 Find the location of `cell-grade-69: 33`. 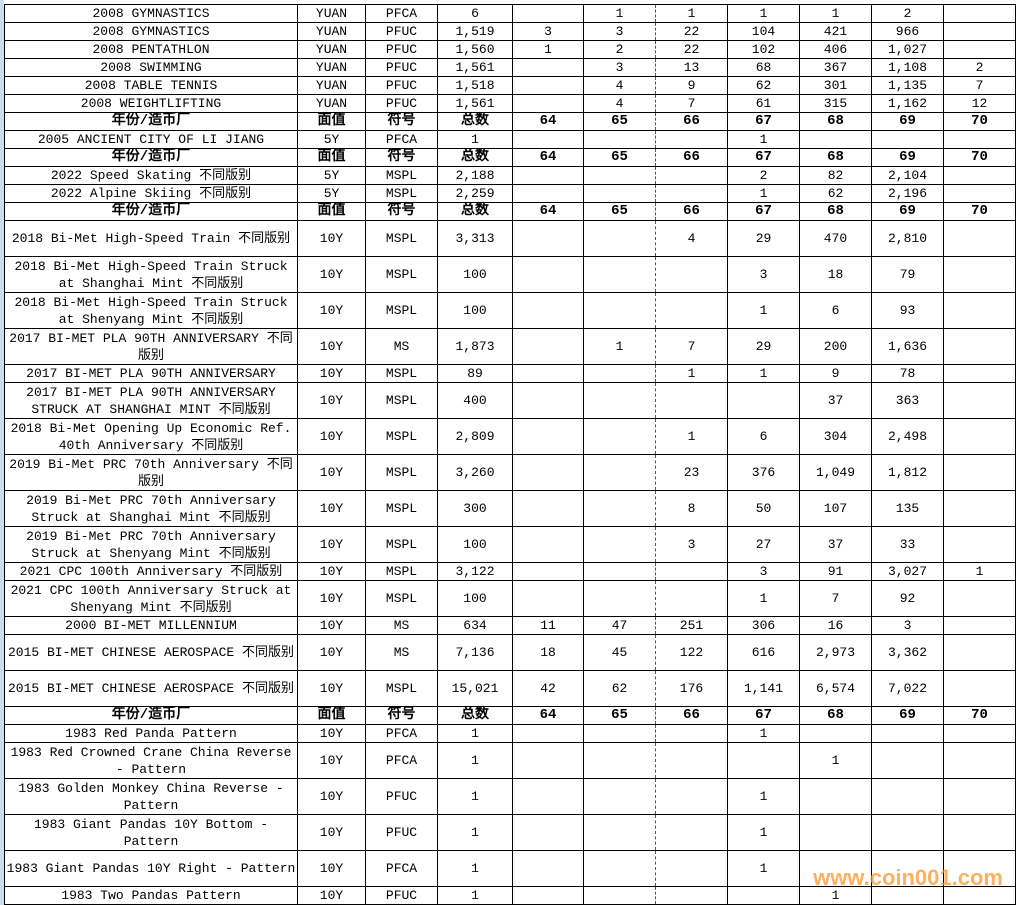

cell-grade-69: 33 is located at coordinates (907, 544).